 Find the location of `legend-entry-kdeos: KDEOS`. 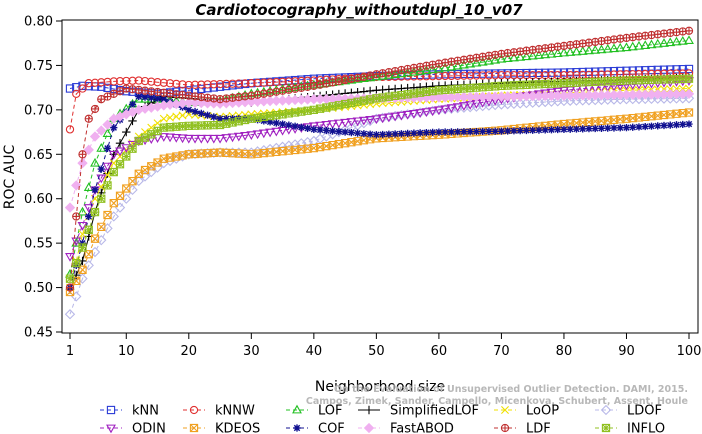

legend-entry-kdeos: KDEOS is located at coordinates (221, 428).